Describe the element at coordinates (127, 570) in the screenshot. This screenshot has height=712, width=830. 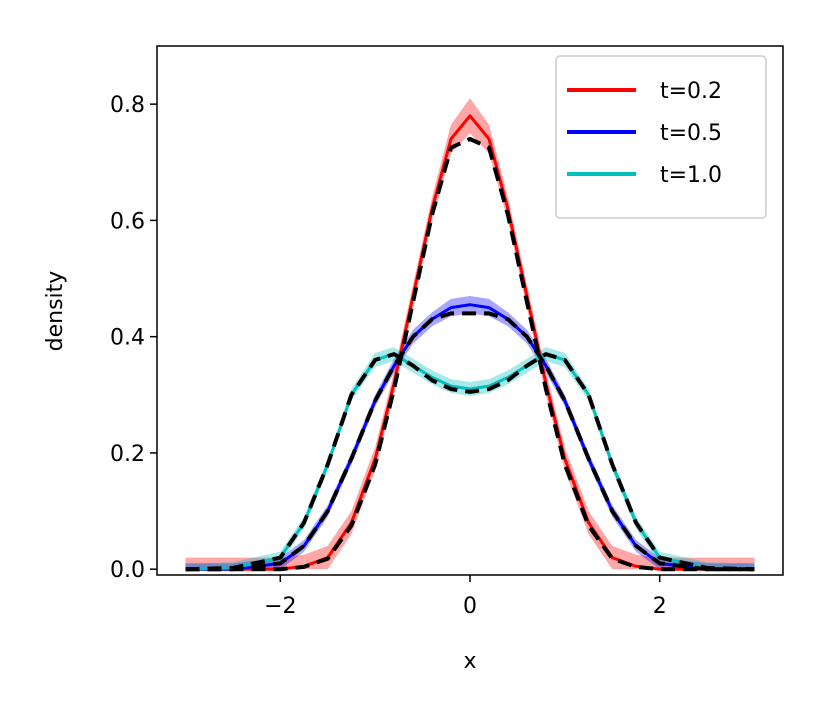
I see `y-tick-label: 0.0` at that location.